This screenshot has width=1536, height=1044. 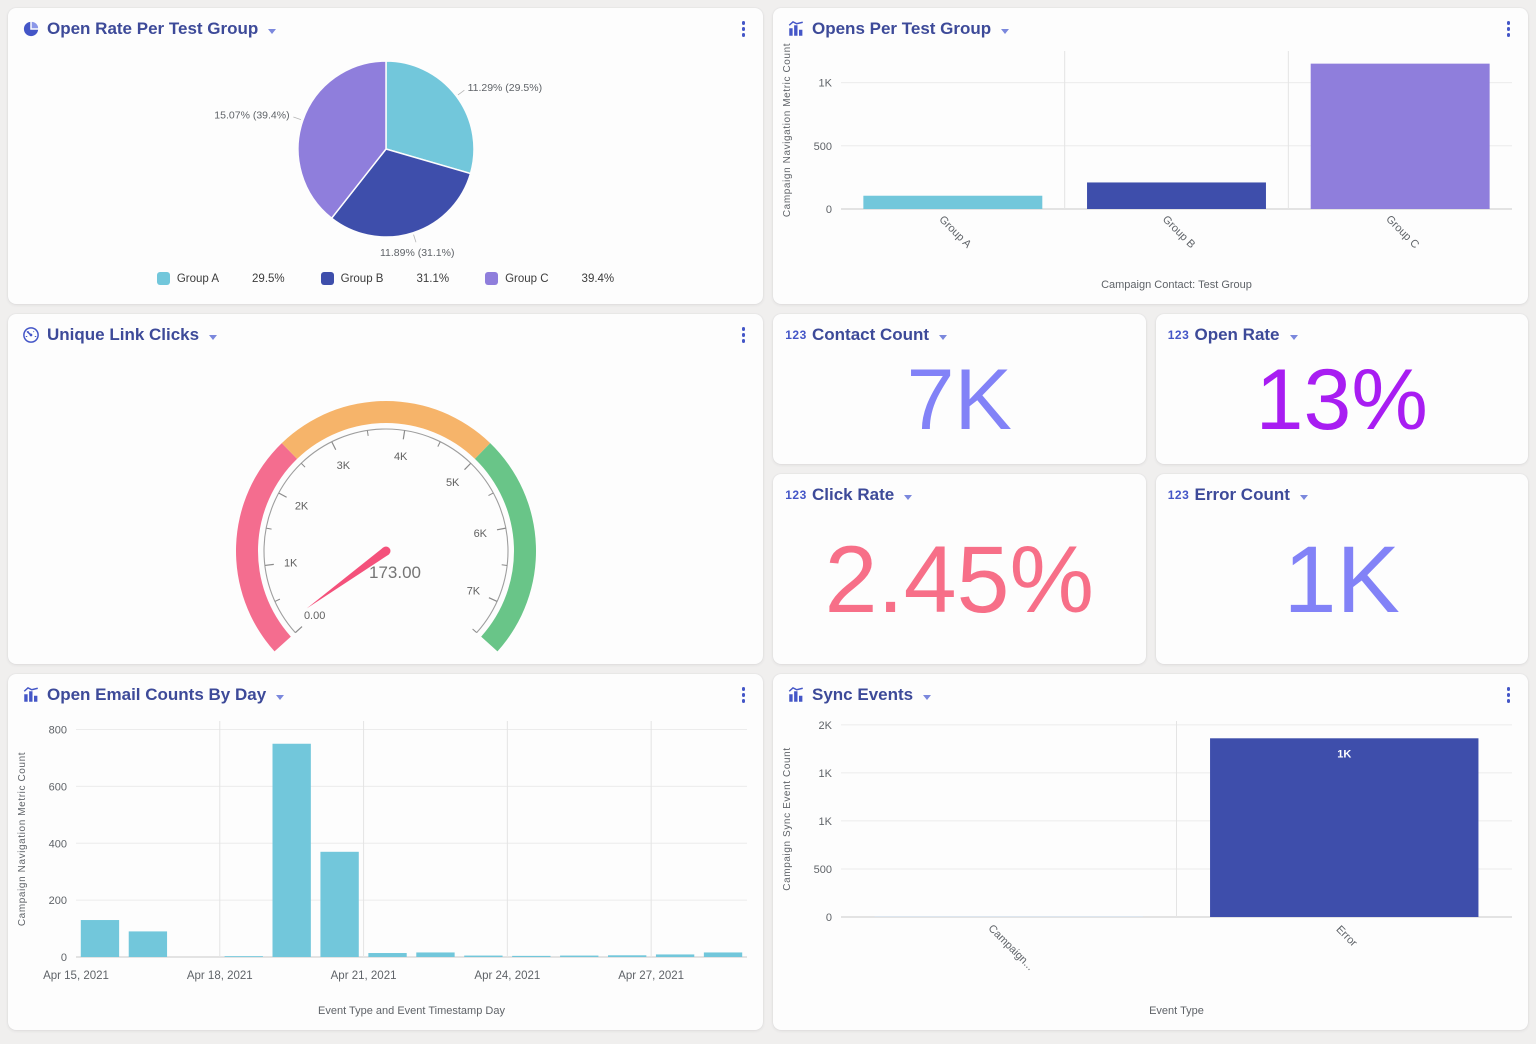 What do you see at coordinates (1176, 1011) in the screenshot?
I see `x-axis-title: Event Type` at bounding box center [1176, 1011].